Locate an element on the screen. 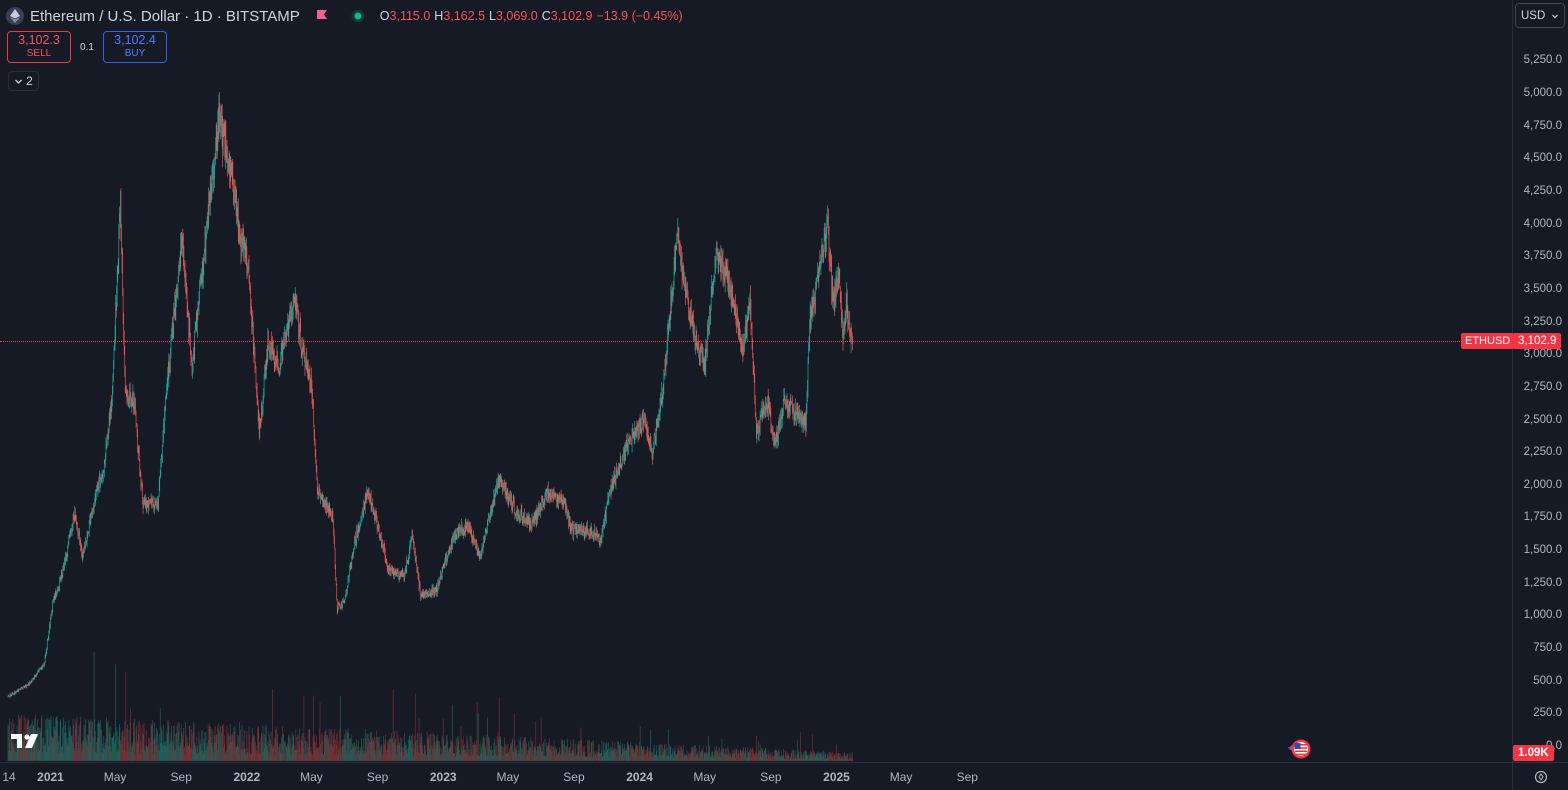 This screenshot has height=790, width=1568. buy-label: BUY is located at coordinates (135, 53).